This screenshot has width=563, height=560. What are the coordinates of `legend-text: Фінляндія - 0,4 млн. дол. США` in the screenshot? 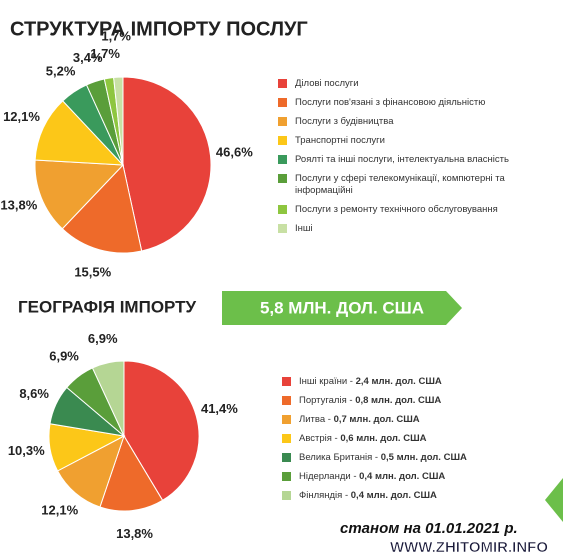 It's located at (368, 496).